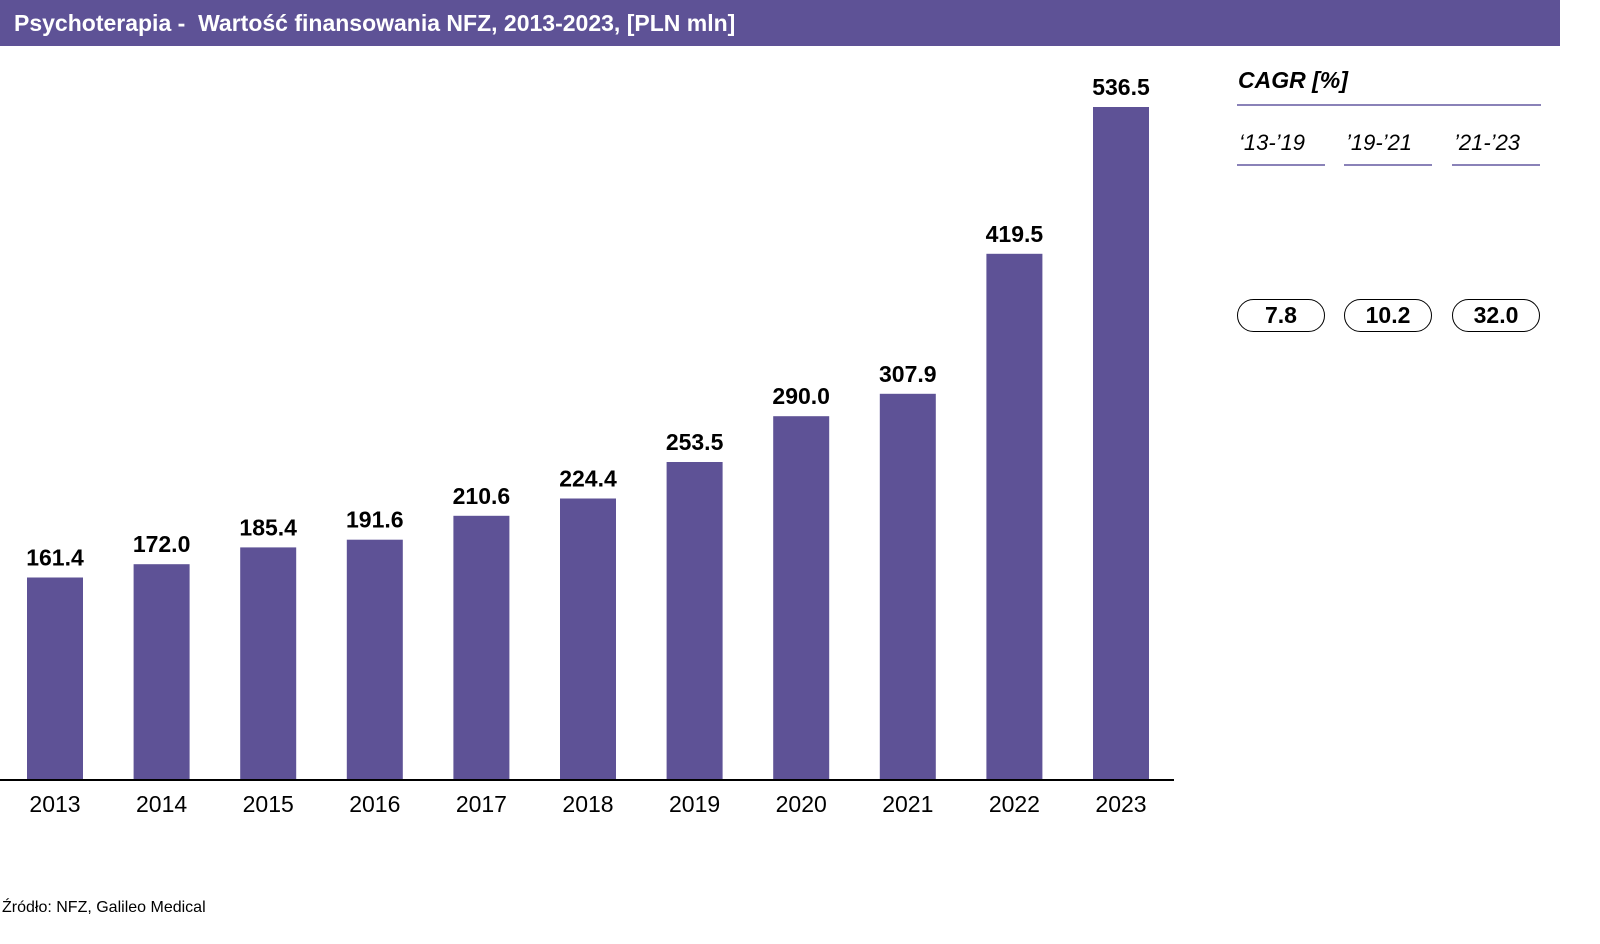 Image resolution: width=1600 pixels, height=944 pixels. Describe the element at coordinates (374, 659) in the screenshot. I see `bar-2016` at that location.